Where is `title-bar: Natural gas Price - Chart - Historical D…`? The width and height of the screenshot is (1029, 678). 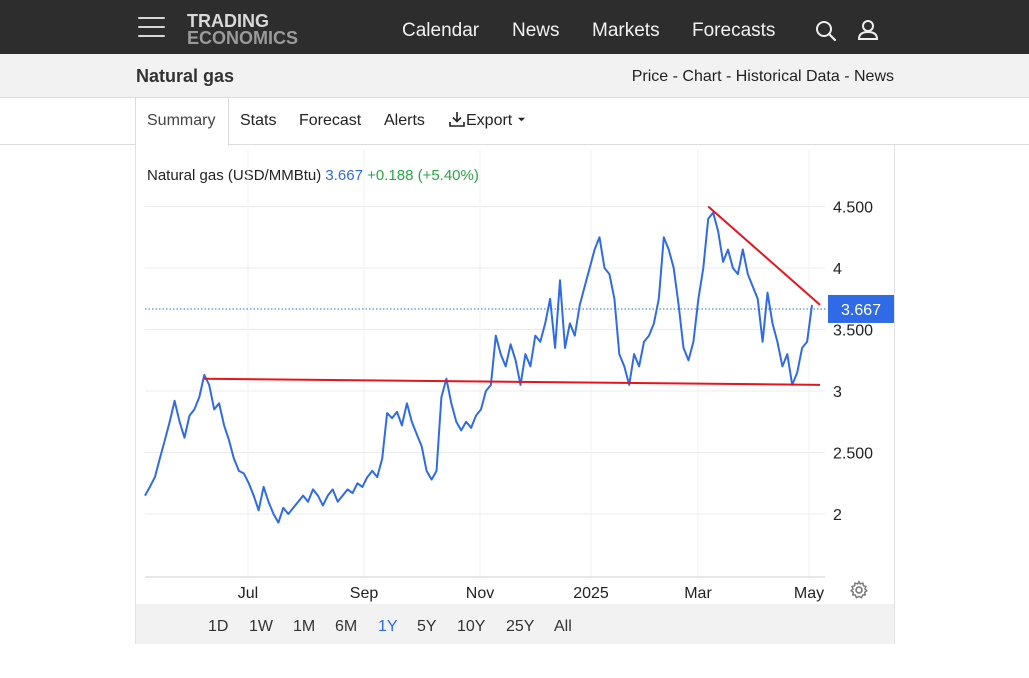 title-bar: Natural gas Price - Chart - Historical D… is located at coordinates (514, 76).